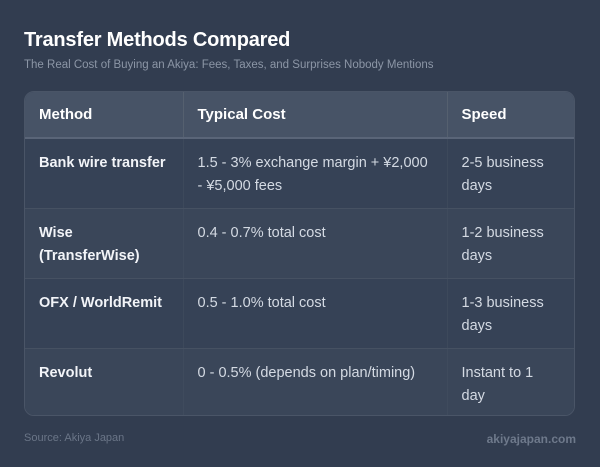 The image size is (600, 467). What do you see at coordinates (74, 438) in the screenshot?
I see `source-note: Source: Akiya Japan` at bounding box center [74, 438].